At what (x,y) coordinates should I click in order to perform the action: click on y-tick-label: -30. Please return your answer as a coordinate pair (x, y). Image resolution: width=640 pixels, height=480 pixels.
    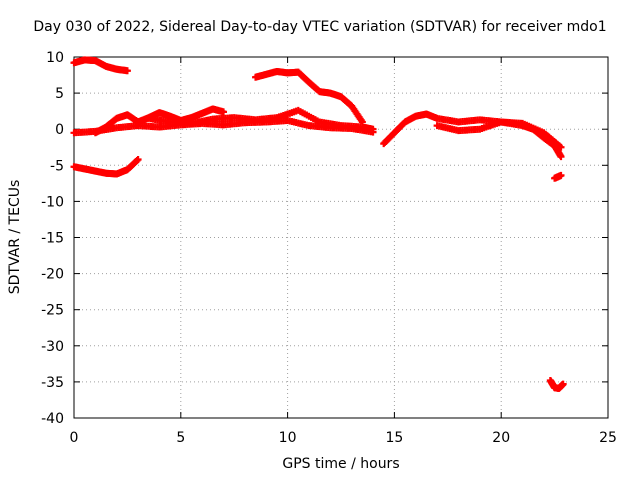
    Looking at the image, I should click on (52, 347).